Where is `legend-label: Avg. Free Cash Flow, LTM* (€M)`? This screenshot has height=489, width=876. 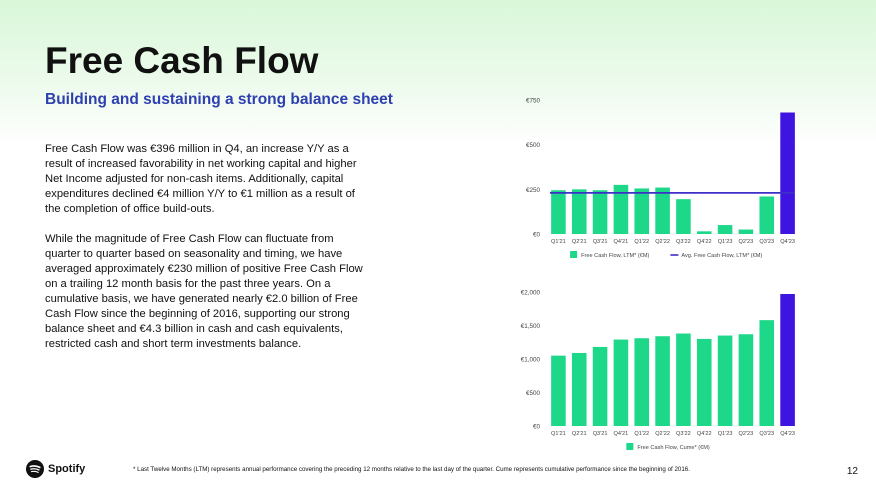 legend-label: Avg. Free Cash Flow, LTM* (€M) is located at coordinates (721, 256).